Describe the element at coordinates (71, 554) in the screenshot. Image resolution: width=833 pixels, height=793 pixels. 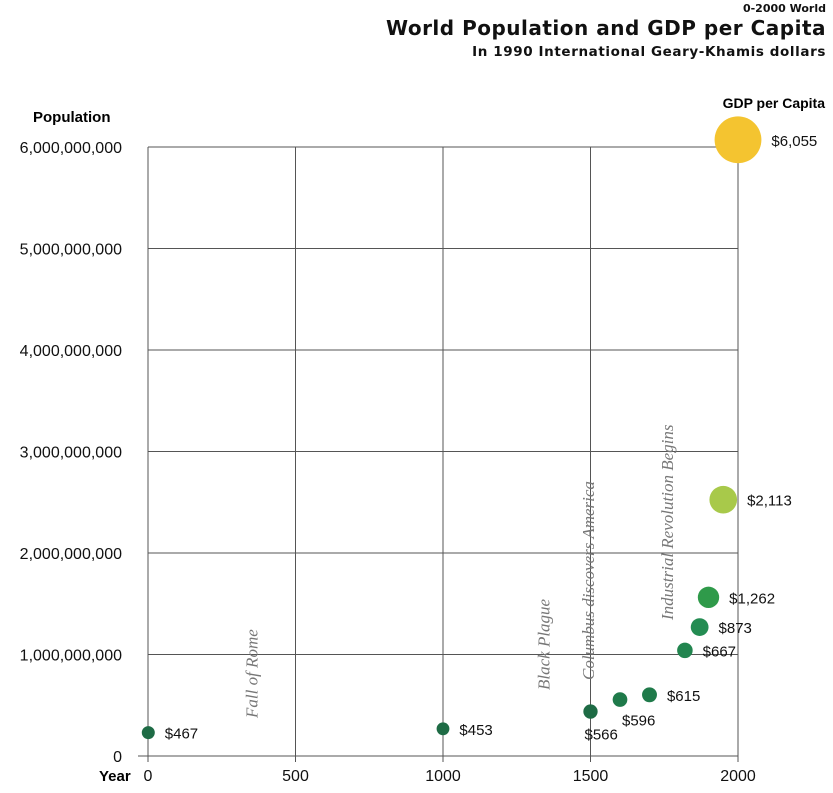
I see `y-tick-label: 2,000,000,000` at that location.